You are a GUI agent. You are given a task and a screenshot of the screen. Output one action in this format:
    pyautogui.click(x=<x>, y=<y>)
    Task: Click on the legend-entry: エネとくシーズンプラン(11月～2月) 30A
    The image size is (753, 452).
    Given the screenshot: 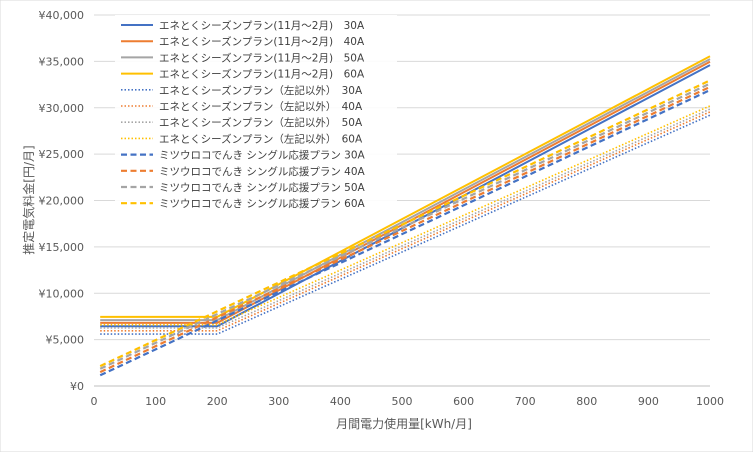 What is the action you would take?
    pyautogui.click(x=262, y=25)
    